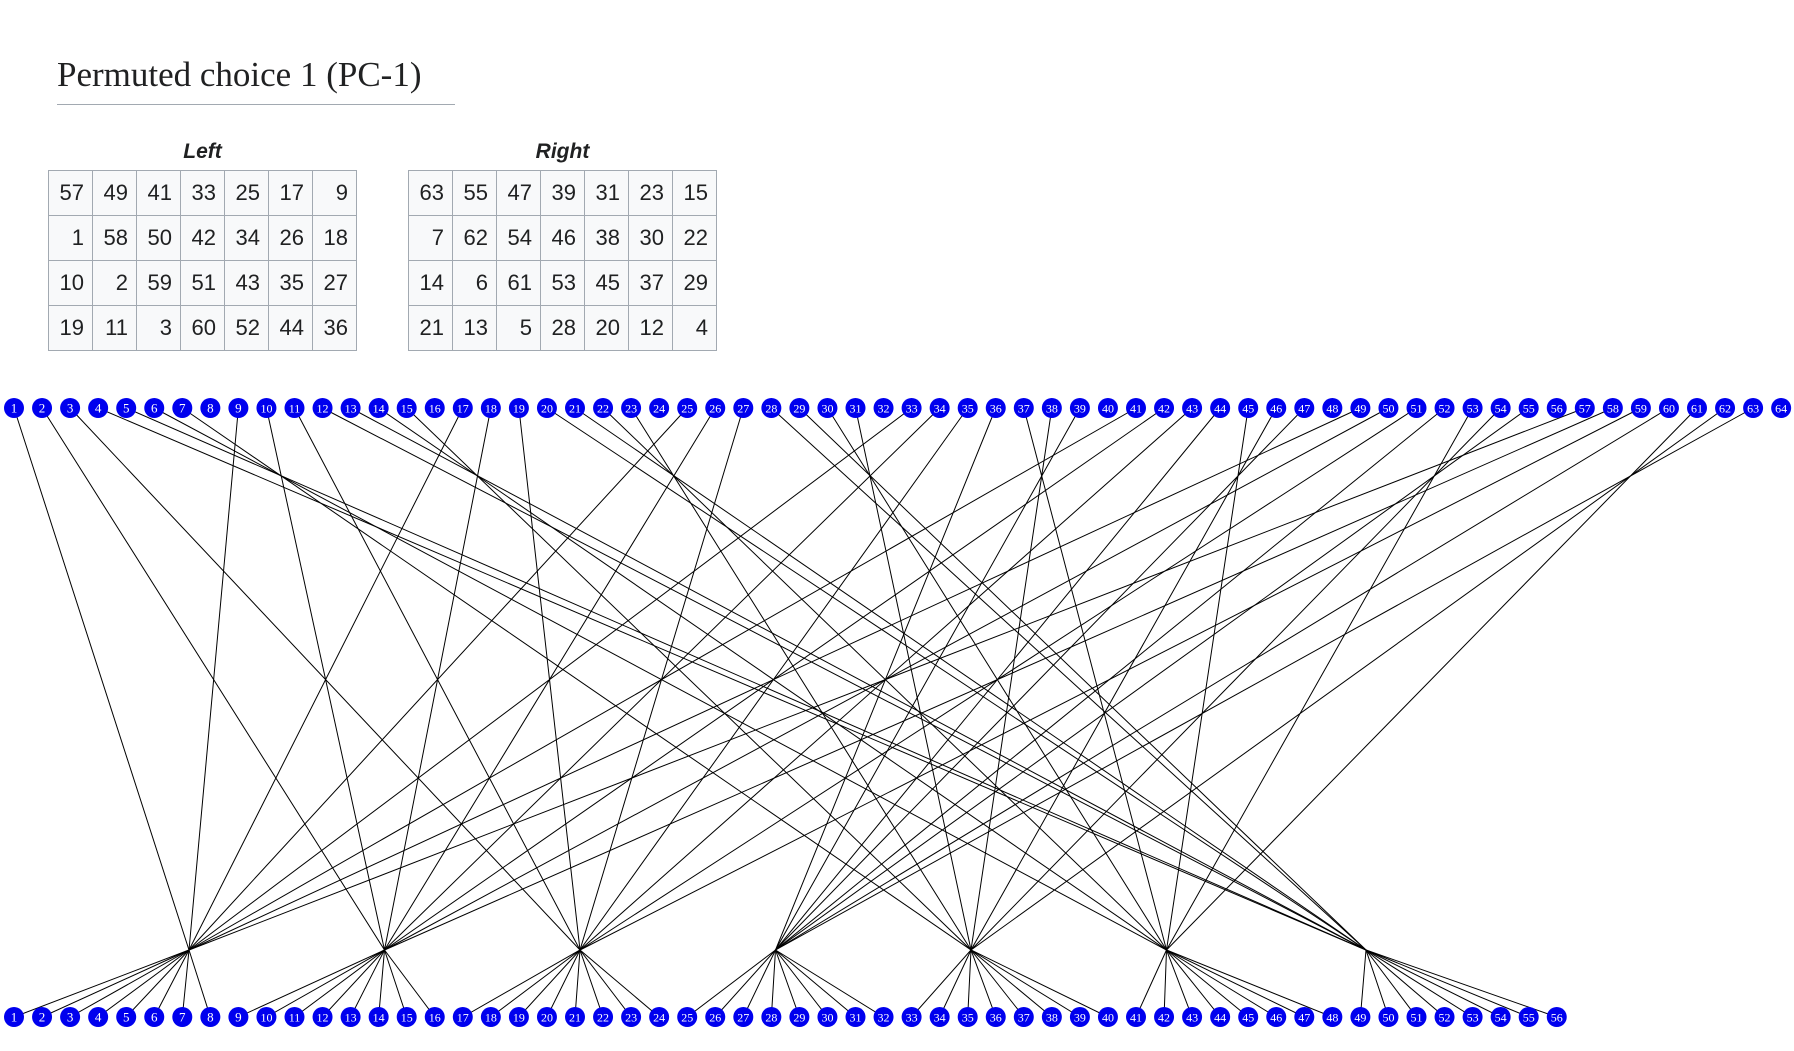 This screenshot has height=1051, width=1794. I want to click on section-heading: Permuted choice 1 (PC-1), so click(256, 77).